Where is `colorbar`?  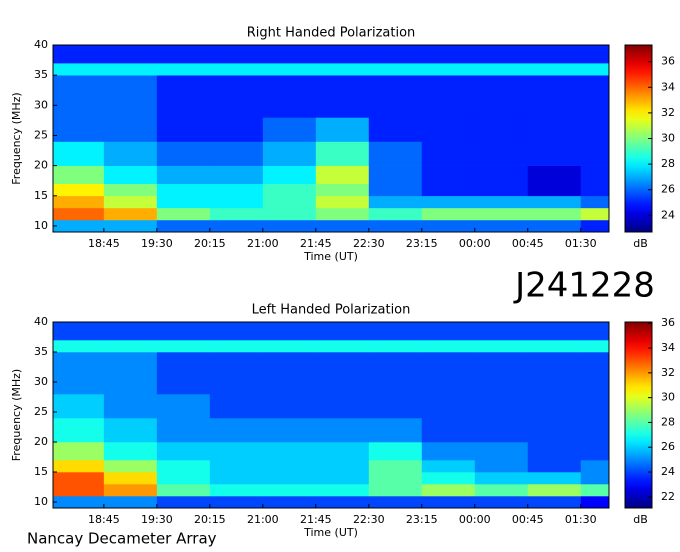
colorbar is located at coordinates (638, 415).